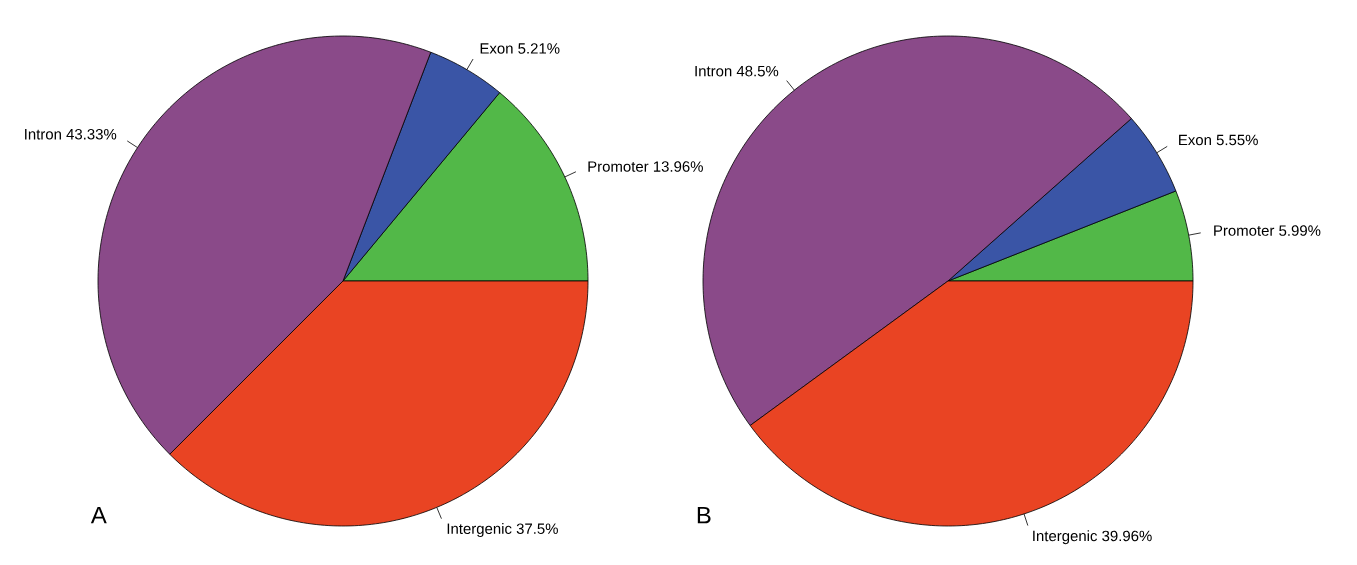  What do you see at coordinates (704, 515) in the screenshot?
I see `text: B` at bounding box center [704, 515].